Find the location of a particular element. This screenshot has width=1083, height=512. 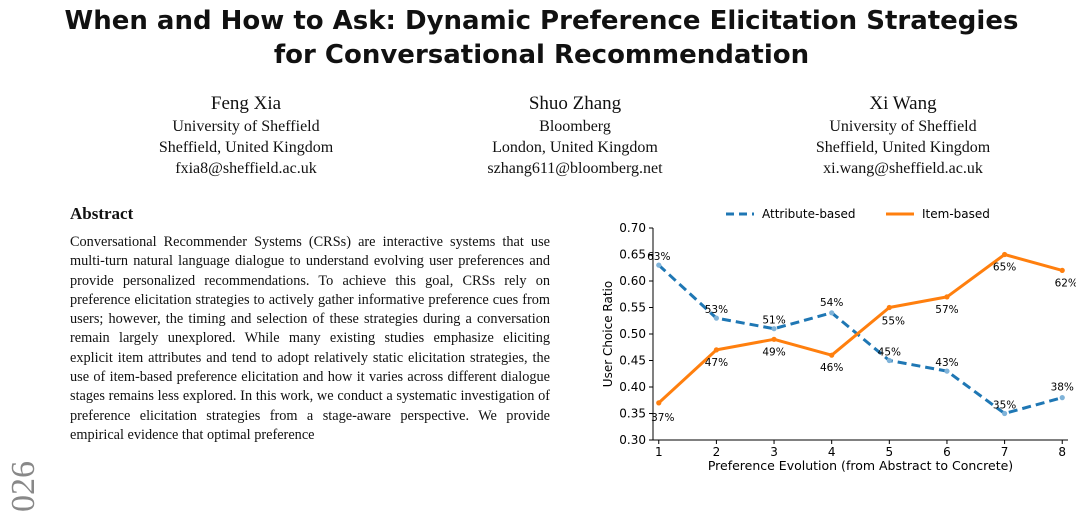

data-label: 38% is located at coordinates (1062, 388).